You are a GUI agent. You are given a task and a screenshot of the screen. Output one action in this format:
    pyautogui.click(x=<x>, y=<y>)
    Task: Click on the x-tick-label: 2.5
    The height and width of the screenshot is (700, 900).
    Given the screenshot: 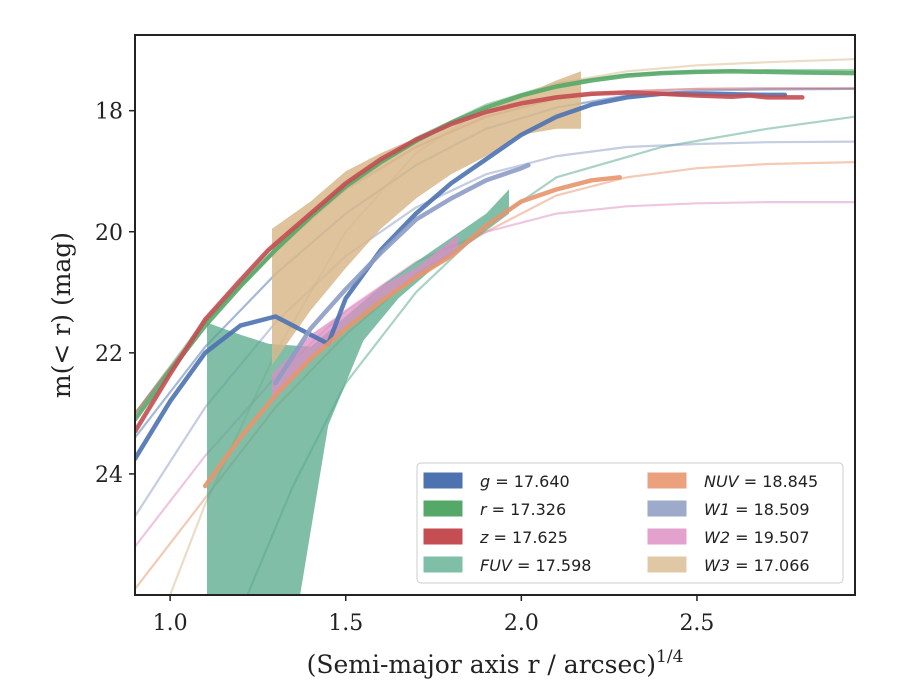 What is the action you would take?
    pyautogui.click(x=696, y=623)
    